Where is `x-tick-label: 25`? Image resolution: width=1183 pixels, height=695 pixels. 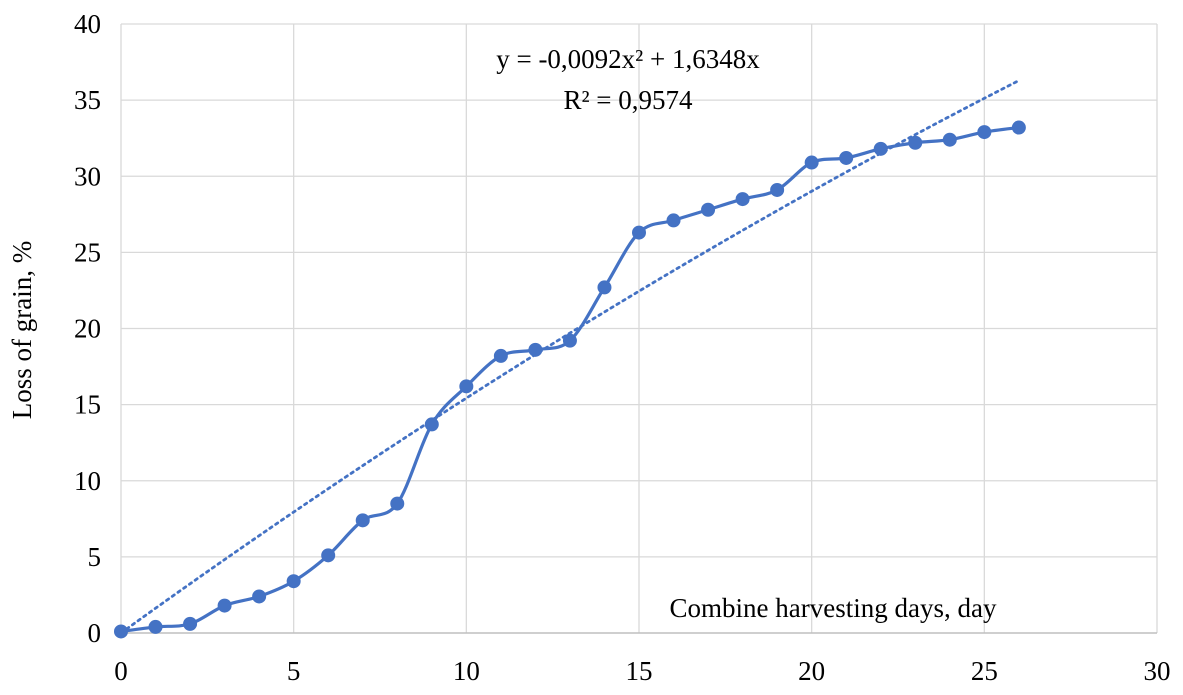
x-tick-label: 25 is located at coordinates (984, 671).